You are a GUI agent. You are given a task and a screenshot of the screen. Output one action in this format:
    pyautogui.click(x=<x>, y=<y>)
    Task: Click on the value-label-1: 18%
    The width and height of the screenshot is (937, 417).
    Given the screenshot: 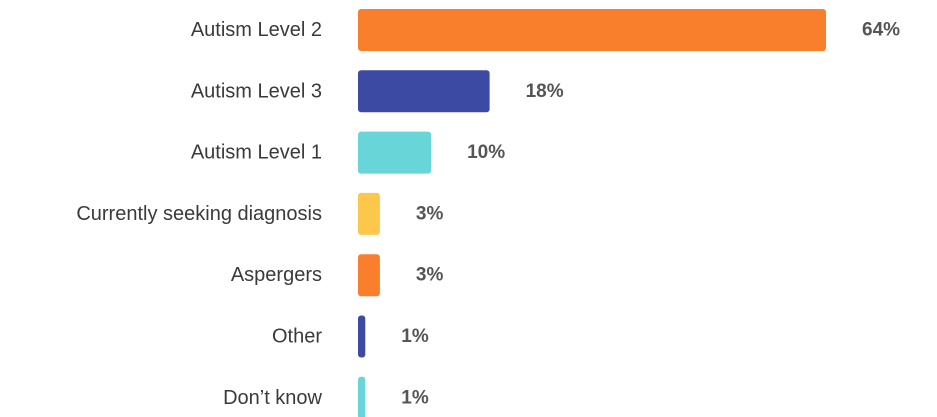 What is the action you would take?
    pyautogui.click(x=545, y=91)
    